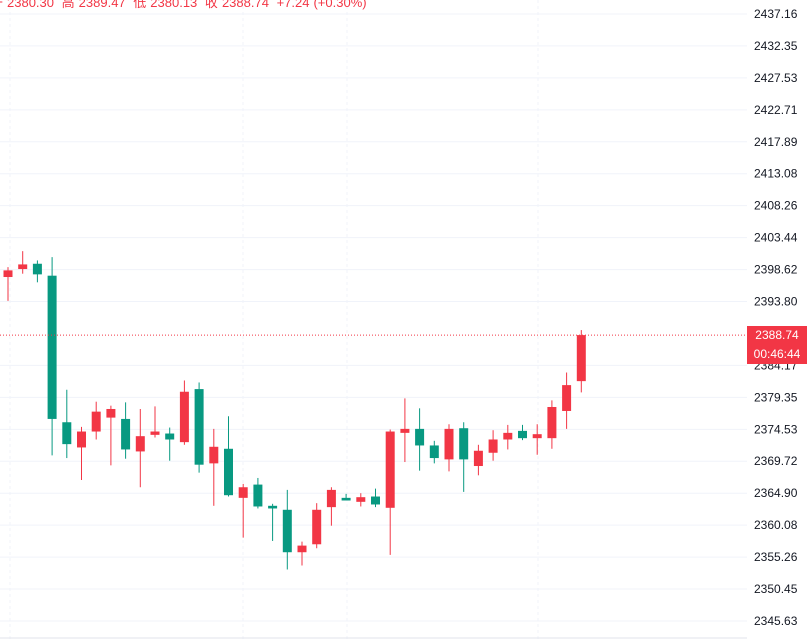 Image resolution: width=807 pixels, height=639 pixels. I want to click on y-tick-label: 2422.71, so click(776, 110).